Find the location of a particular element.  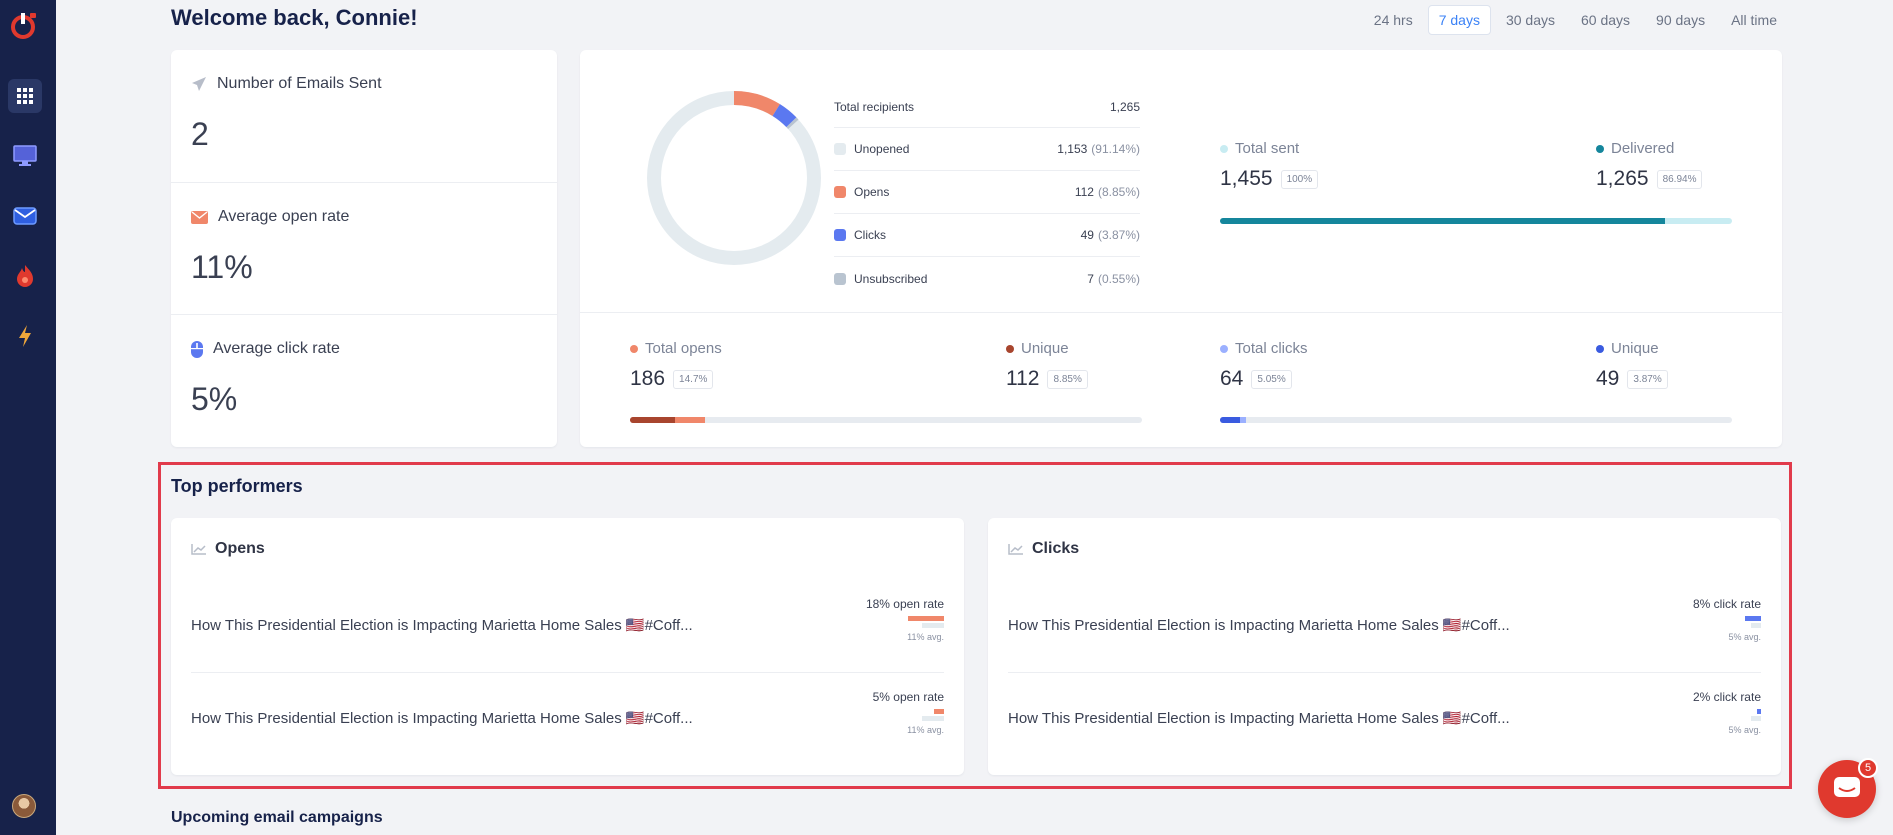

recipients-donut-chart is located at coordinates (734, 178).